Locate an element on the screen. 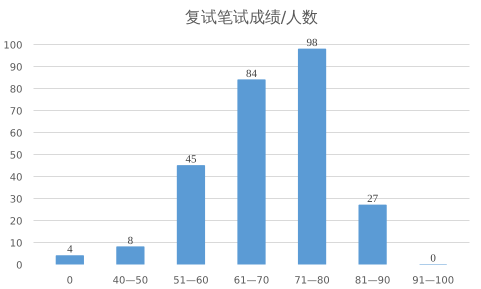 Image resolution: width=481 pixels, height=289 pixels. y-tick-label: 10 is located at coordinates (16, 244).